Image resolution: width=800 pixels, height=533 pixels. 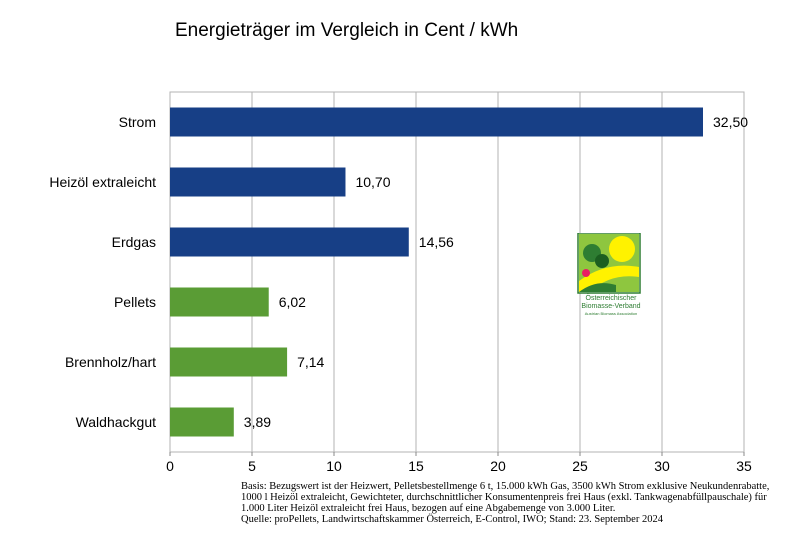 I want to click on logo-text-line2: Biomasse-Verband, so click(x=611, y=306).